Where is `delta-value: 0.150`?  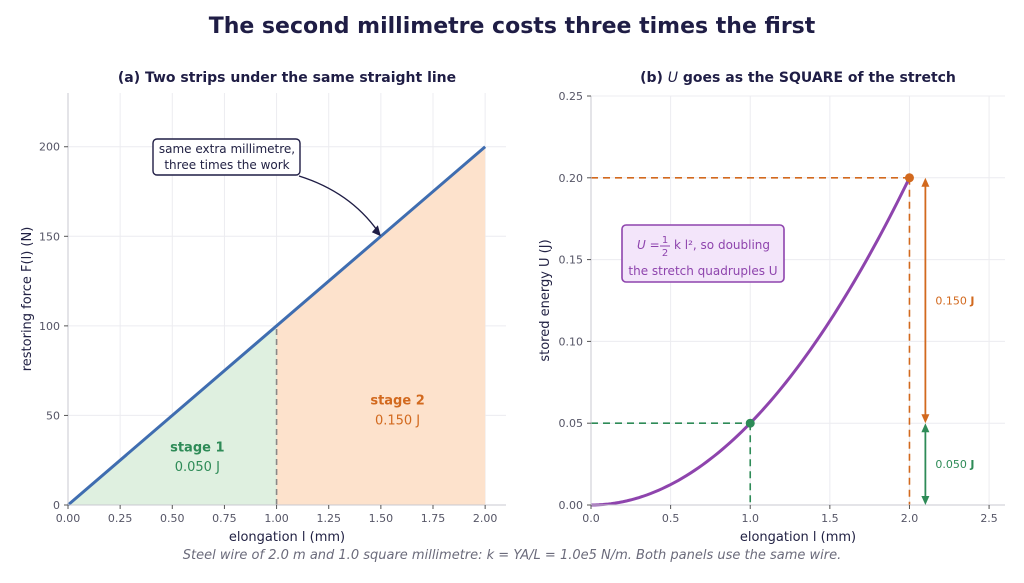 delta-value: 0.150 is located at coordinates (952, 301).